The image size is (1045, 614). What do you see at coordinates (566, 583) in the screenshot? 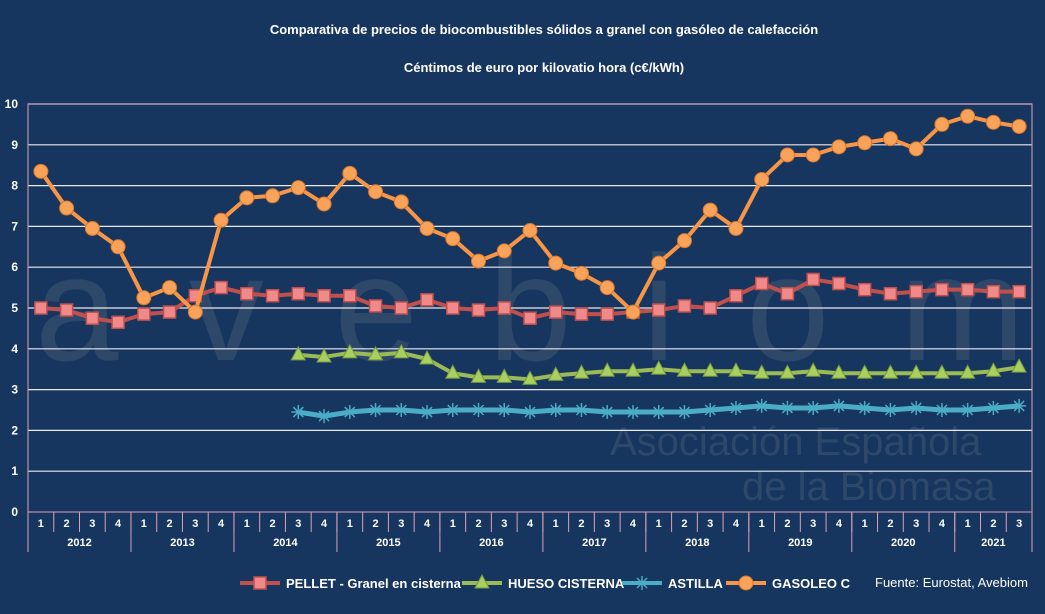
I see `legend-label-hueso-cisterna: HUESO CISTERNA` at bounding box center [566, 583].